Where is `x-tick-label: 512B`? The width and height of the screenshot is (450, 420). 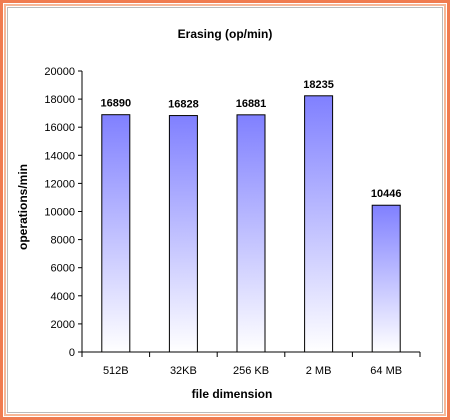
x-tick-label: 512B is located at coordinates (116, 371).